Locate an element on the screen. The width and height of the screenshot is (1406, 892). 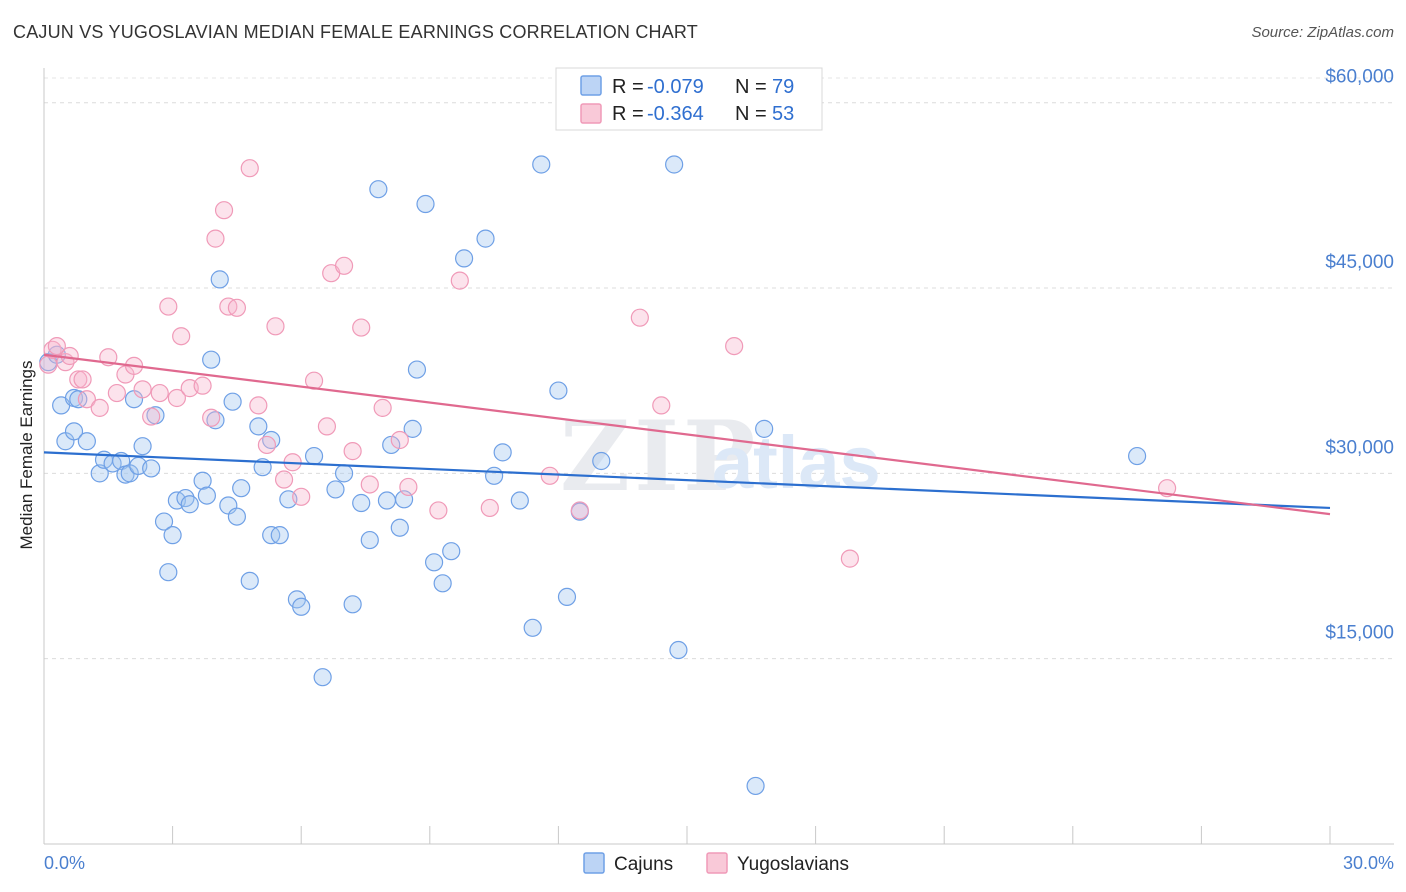
legend-n-label-2: N = is located at coordinates (751, 114).